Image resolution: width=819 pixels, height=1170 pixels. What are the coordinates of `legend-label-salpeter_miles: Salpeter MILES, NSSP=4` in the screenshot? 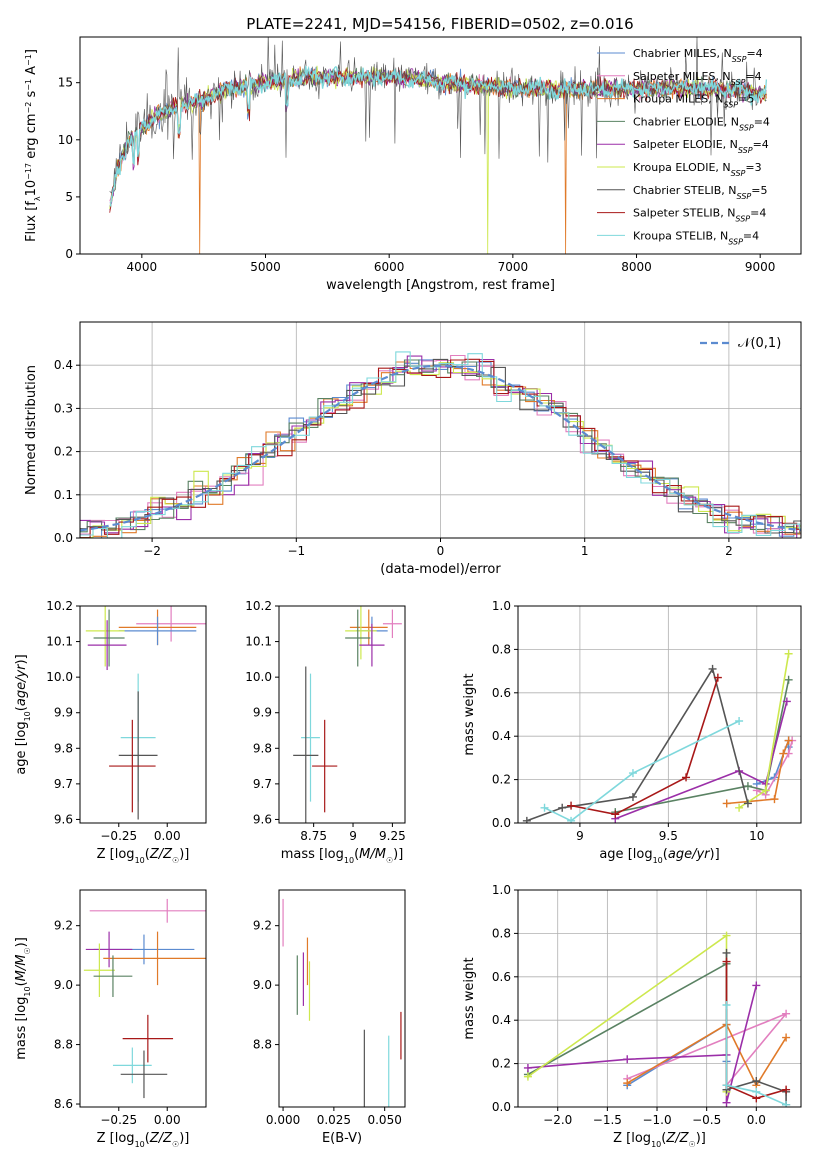 It's located at (697, 78).